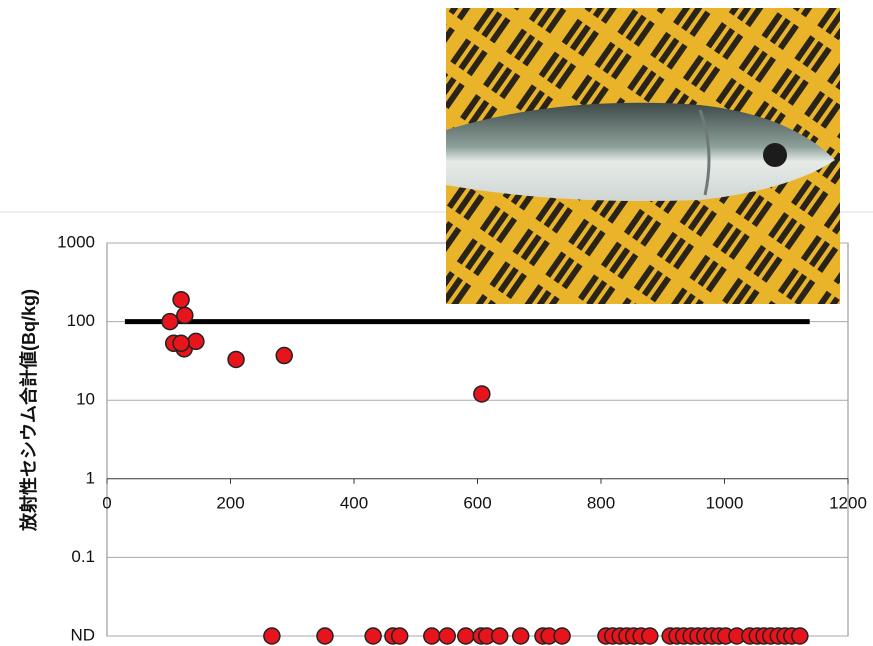  Describe the element at coordinates (725, 502) in the screenshot. I see `x-tick-label: 1000` at that location.